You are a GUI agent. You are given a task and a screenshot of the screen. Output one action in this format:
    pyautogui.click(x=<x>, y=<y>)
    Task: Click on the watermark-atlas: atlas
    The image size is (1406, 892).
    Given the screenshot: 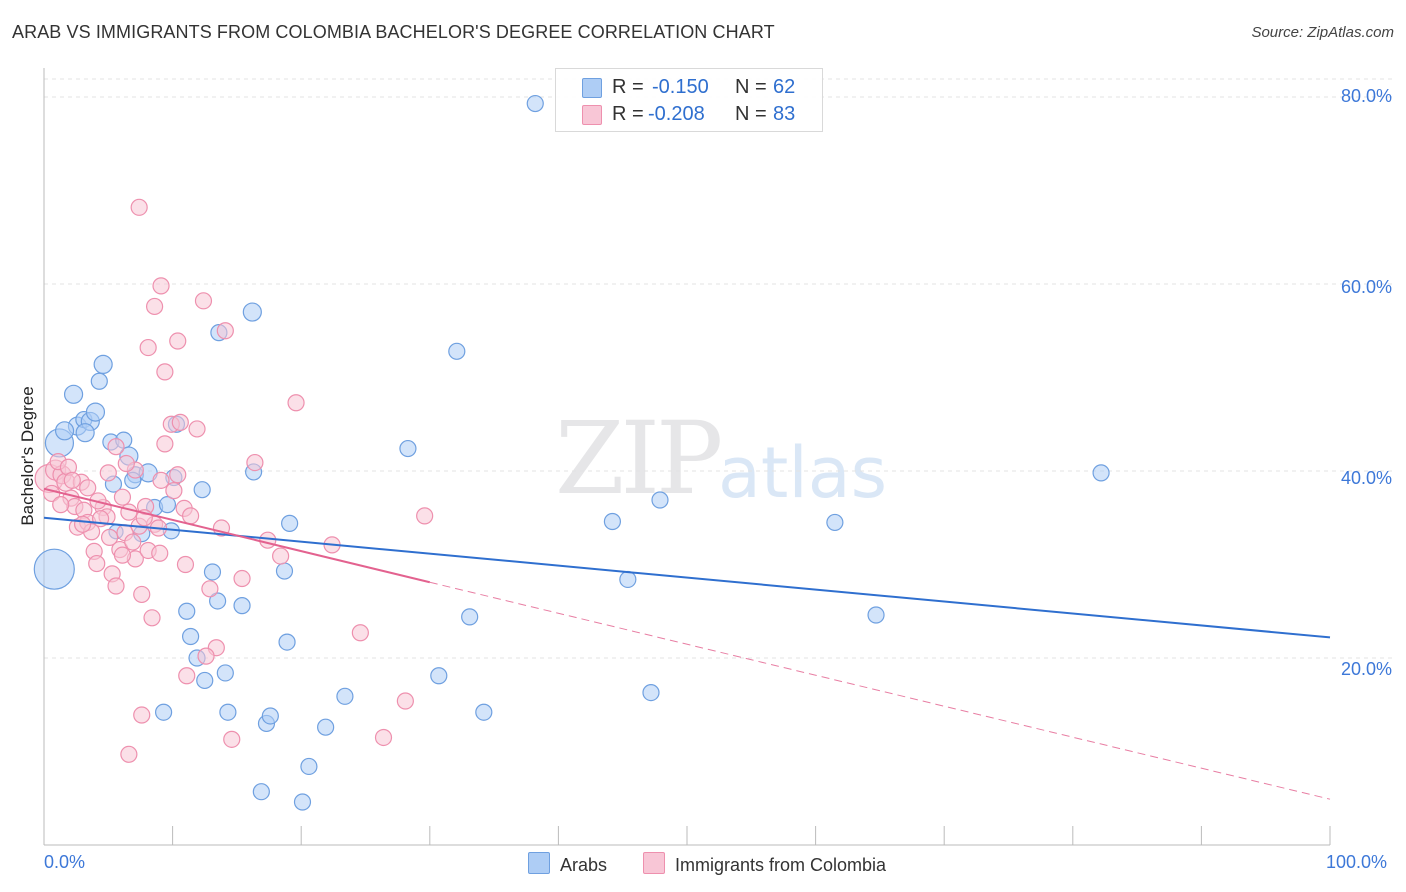 What is the action you would take?
    pyautogui.click(x=803, y=473)
    